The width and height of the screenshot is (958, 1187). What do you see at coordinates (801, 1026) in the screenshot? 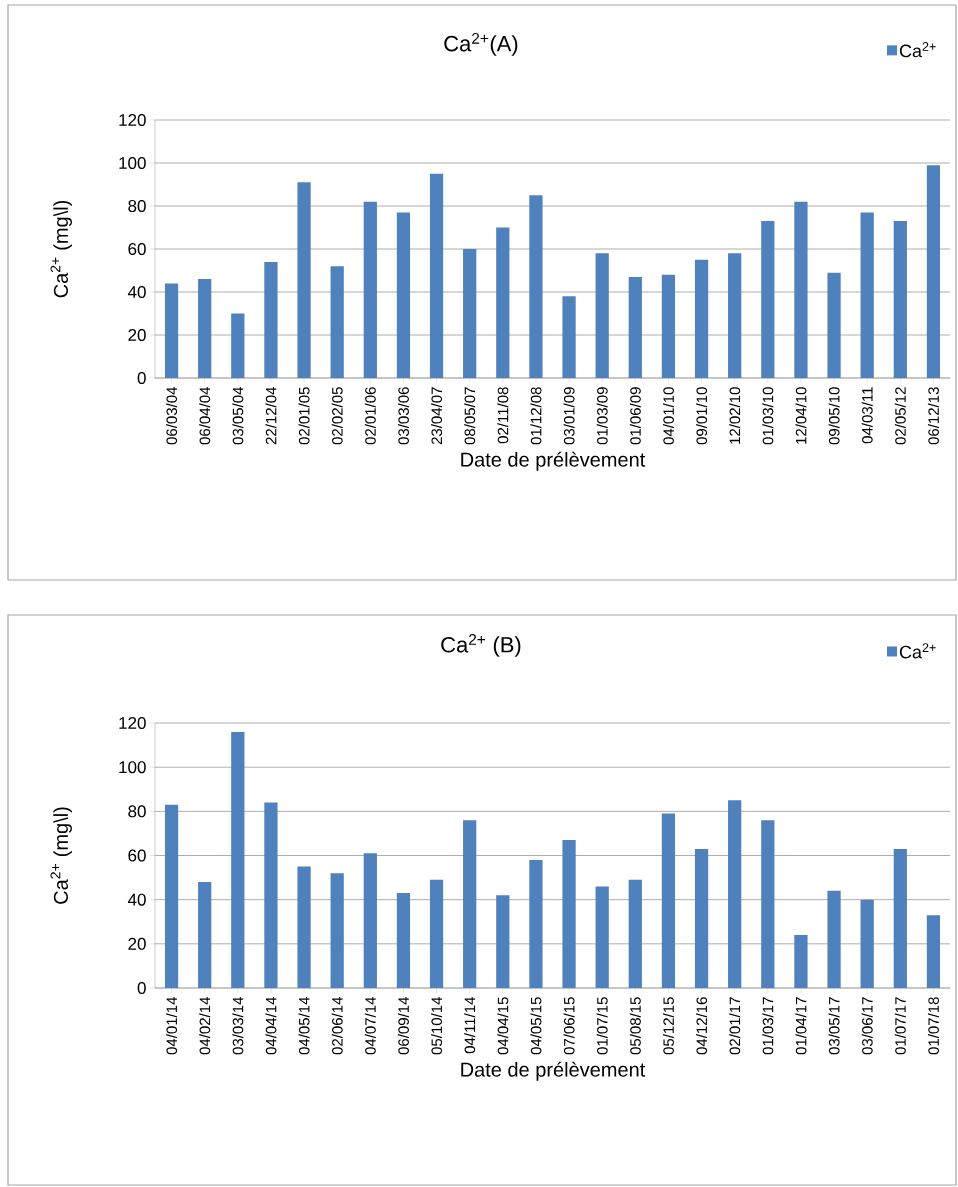
I see `x-tick-label: 01/04/17` at bounding box center [801, 1026].